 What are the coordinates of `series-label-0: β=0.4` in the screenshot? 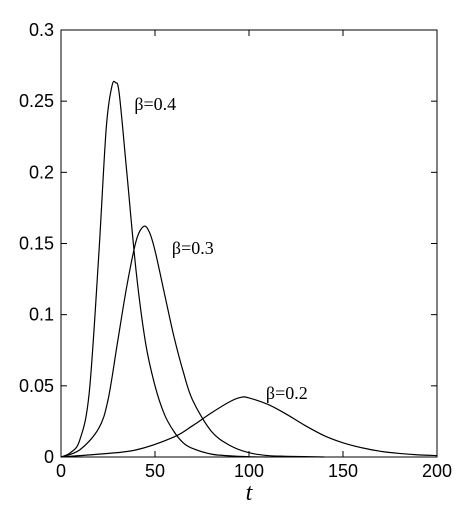 It's located at (155, 104).